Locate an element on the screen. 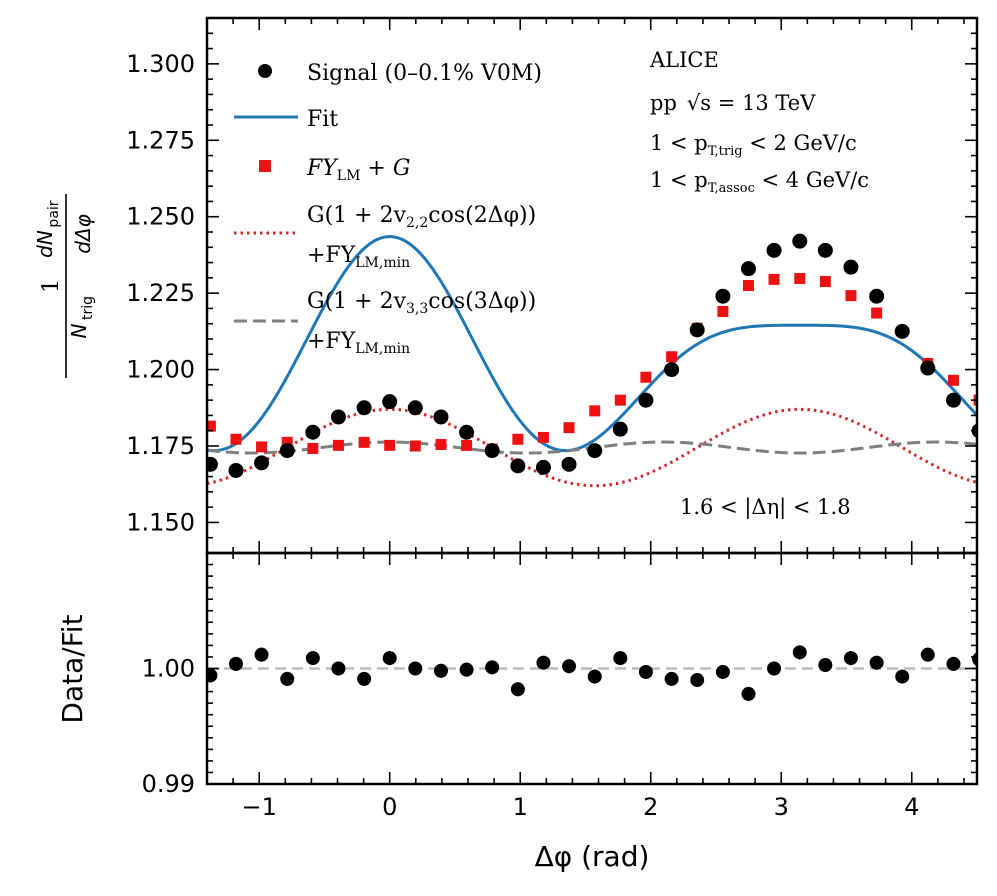 The height and width of the screenshot is (896, 997). ylabel-num: dN is located at coordinates (45, 244).